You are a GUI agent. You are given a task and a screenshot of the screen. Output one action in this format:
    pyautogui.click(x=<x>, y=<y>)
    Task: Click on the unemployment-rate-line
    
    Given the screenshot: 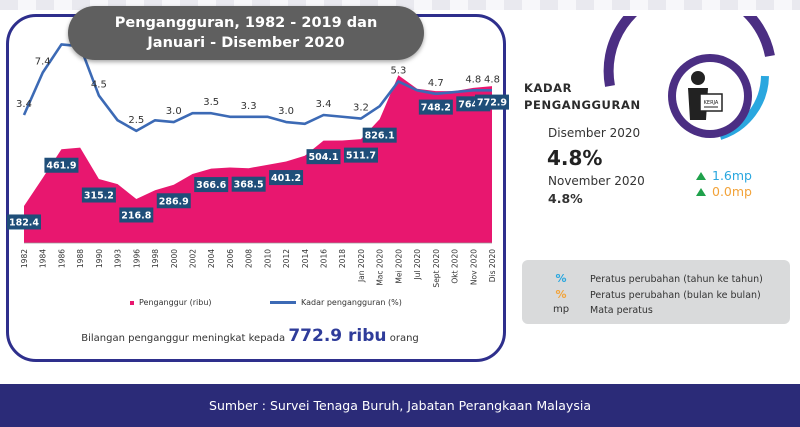 What is the action you would take?
    pyautogui.click(x=257, y=88)
    